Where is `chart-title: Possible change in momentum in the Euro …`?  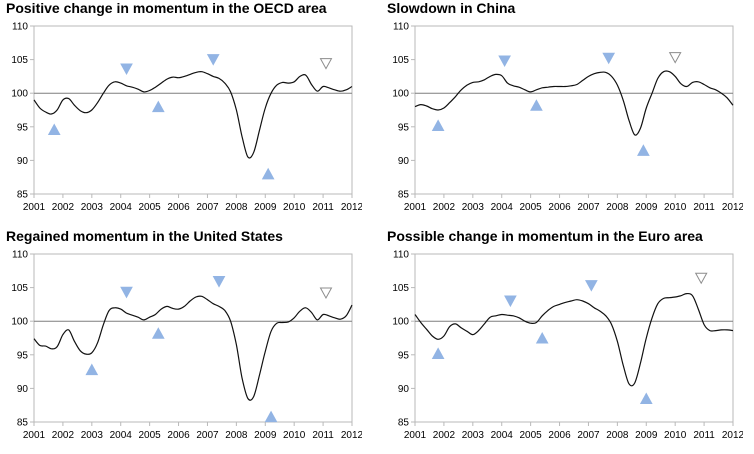 chart-title: Possible change in momentum in the Euro … is located at coordinates (545, 236).